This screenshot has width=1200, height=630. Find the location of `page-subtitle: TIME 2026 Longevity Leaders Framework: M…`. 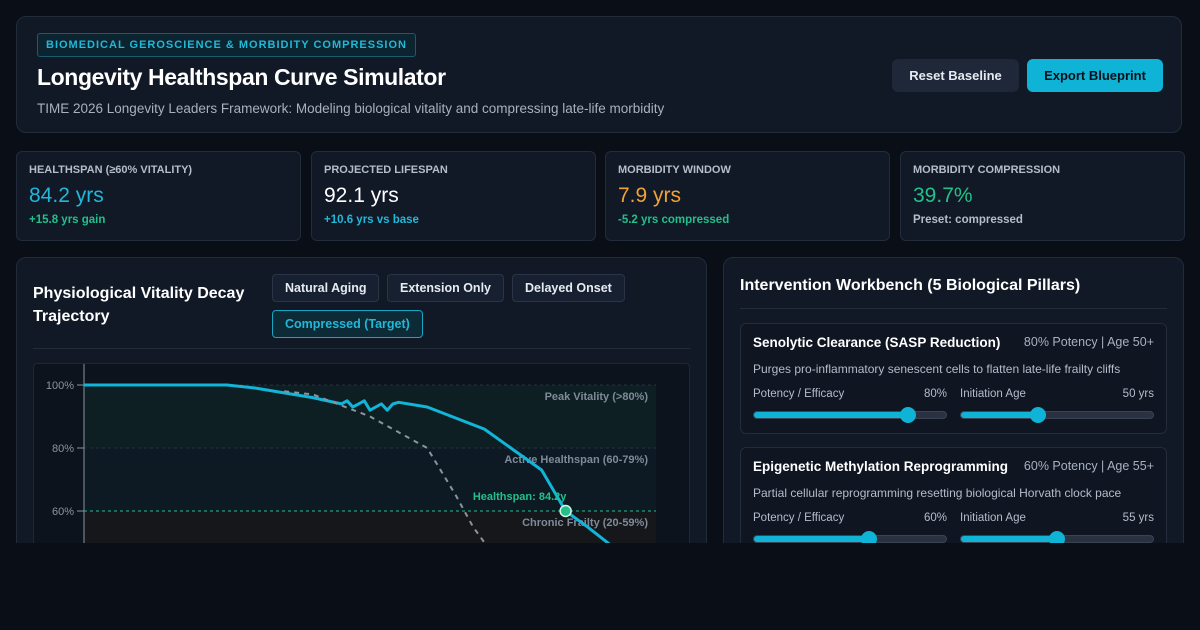

page-subtitle: TIME 2026 Longevity Leaders Framework: M… is located at coordinates (351, 108).